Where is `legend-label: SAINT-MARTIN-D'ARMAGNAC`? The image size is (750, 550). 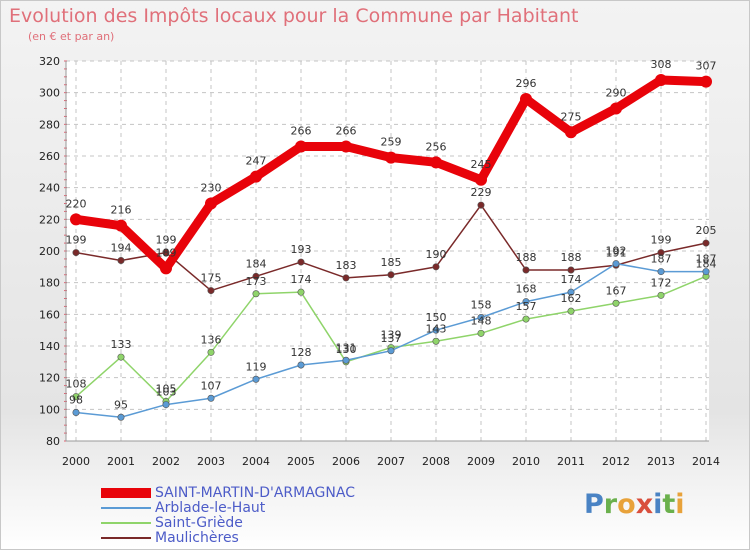 legend-label: SAINT-MARTIN-D'ARMAGNAC is located at coordinates (255, 493).